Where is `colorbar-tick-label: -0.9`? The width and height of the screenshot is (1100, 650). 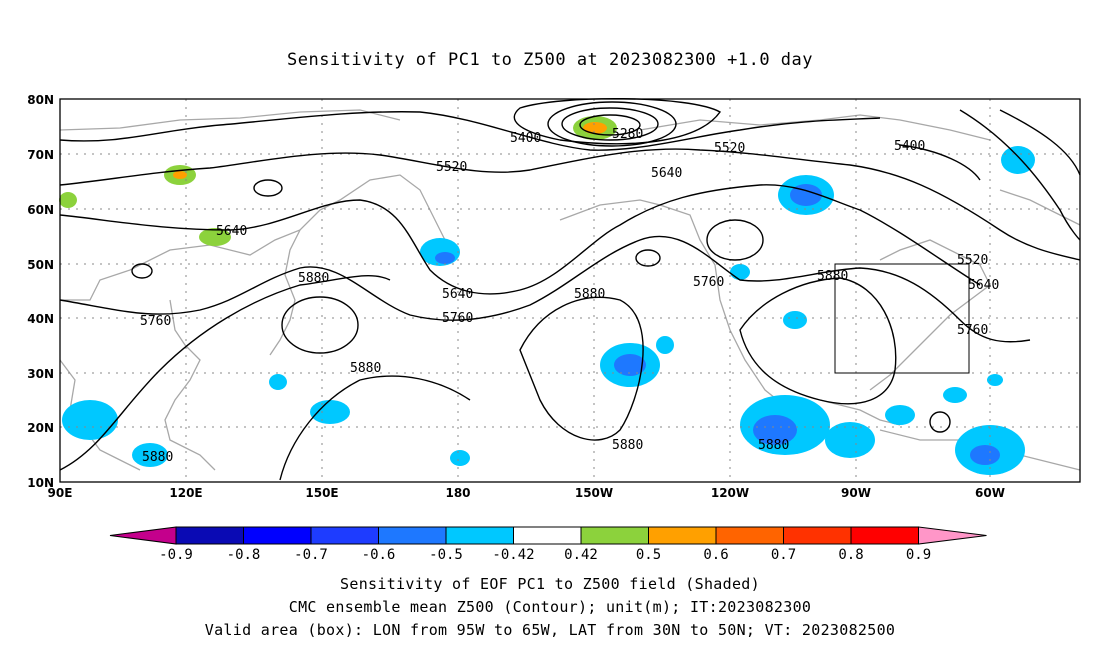
colorbar-tick-label: -0.9 is located at coordinates (176, 555).